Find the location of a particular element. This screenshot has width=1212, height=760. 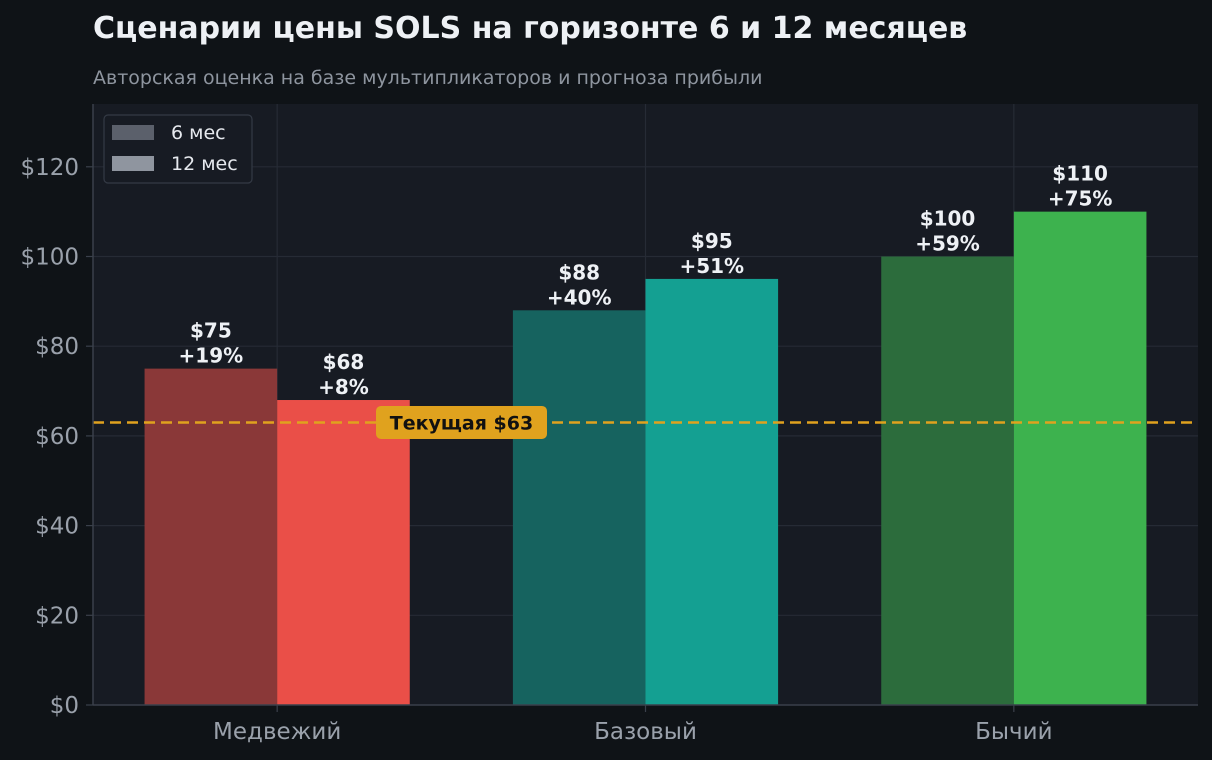

legend: 6 мес 12 мес is located at coordinates (178, 149).